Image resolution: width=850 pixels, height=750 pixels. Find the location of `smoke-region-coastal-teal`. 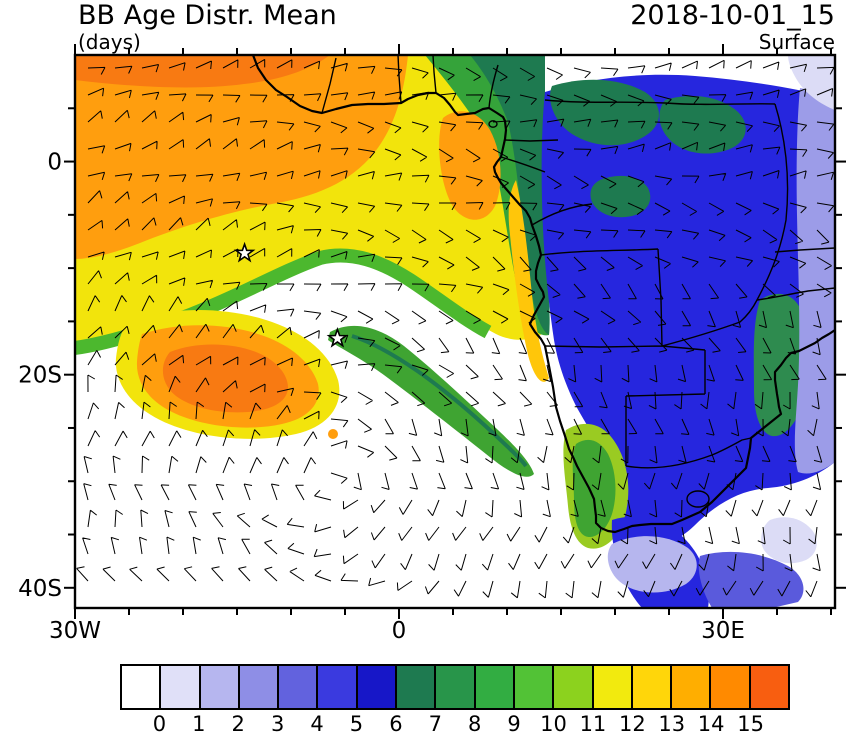

smoke-region-coastal-teal is located at coordinates (510, 195).